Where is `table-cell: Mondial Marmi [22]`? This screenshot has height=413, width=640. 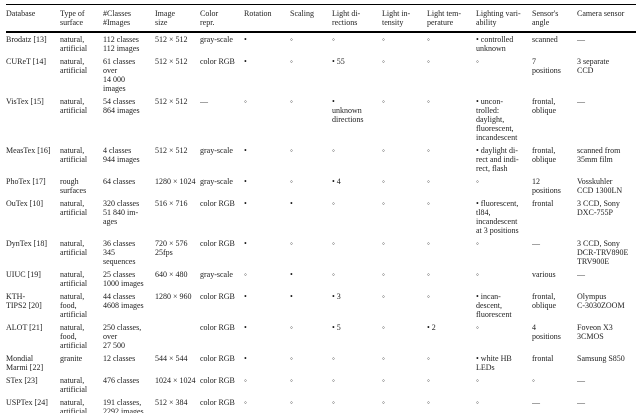 table-cell: Mondial Marmi [22] is located at coordinates (25, 363).